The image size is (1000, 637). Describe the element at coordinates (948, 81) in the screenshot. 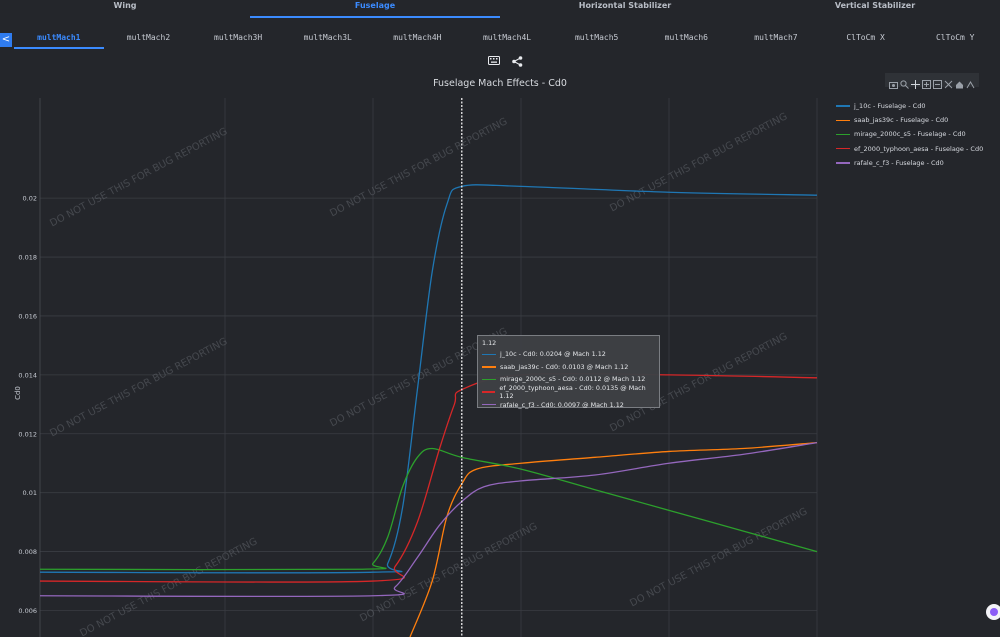

I see `autoscale-icon` at that location.